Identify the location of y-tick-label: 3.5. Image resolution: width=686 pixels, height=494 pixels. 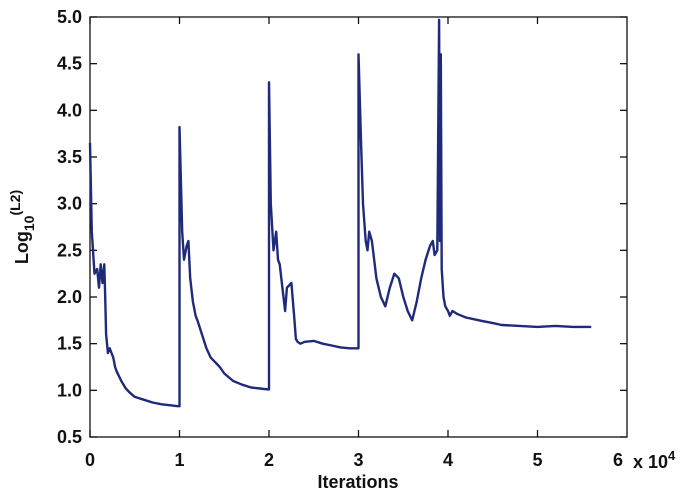
(69, 157).